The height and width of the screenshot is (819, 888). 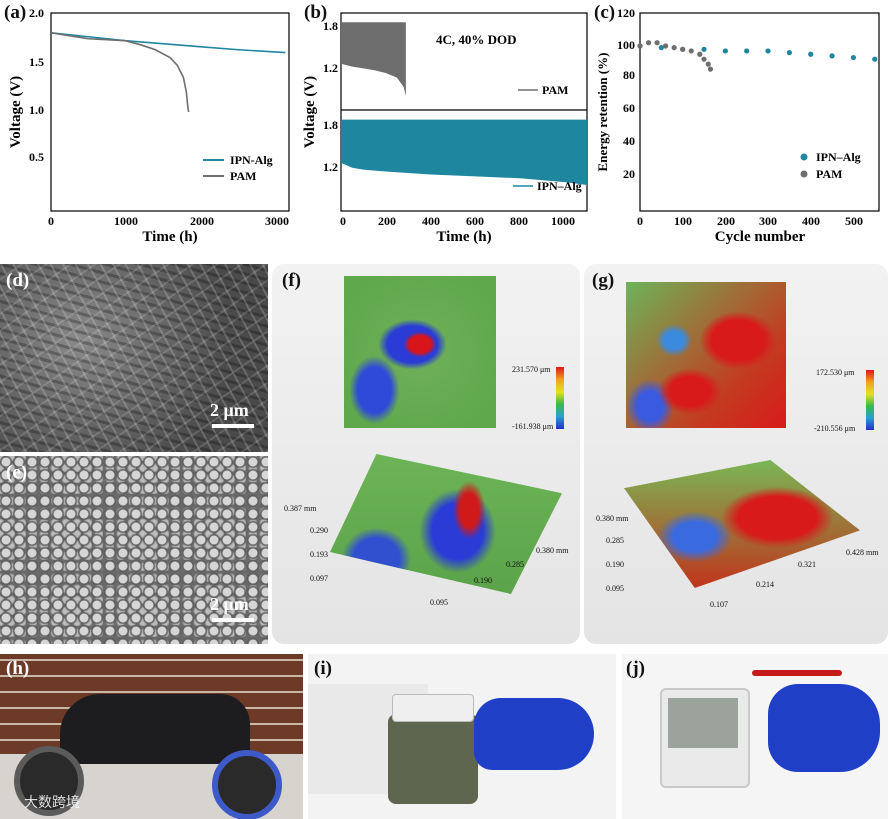 I want to click on c-xtick-200: 200, so click(x=726, y=221).